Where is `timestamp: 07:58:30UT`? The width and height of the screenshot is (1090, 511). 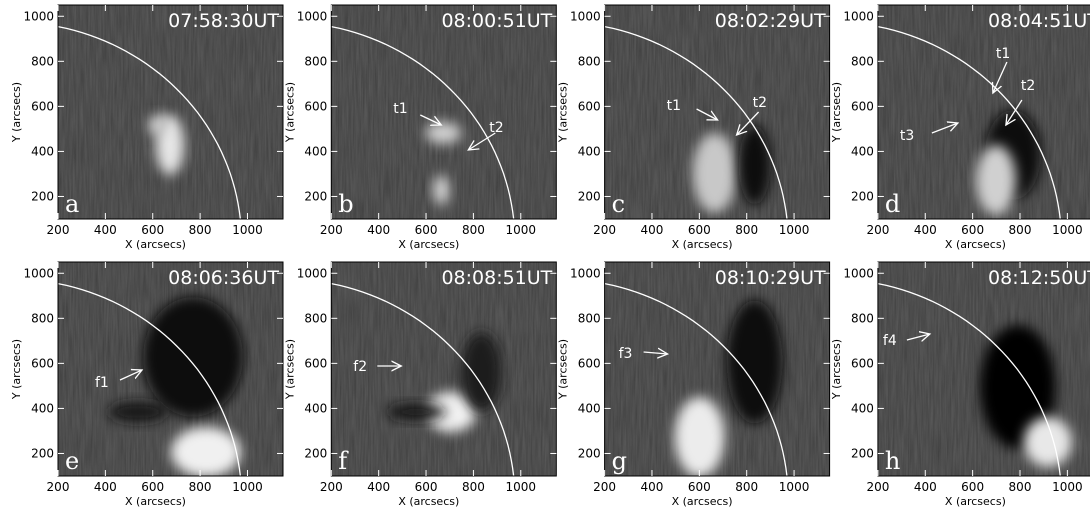
timestamp: 07:58:30UT is located at coordinates (223, 21).